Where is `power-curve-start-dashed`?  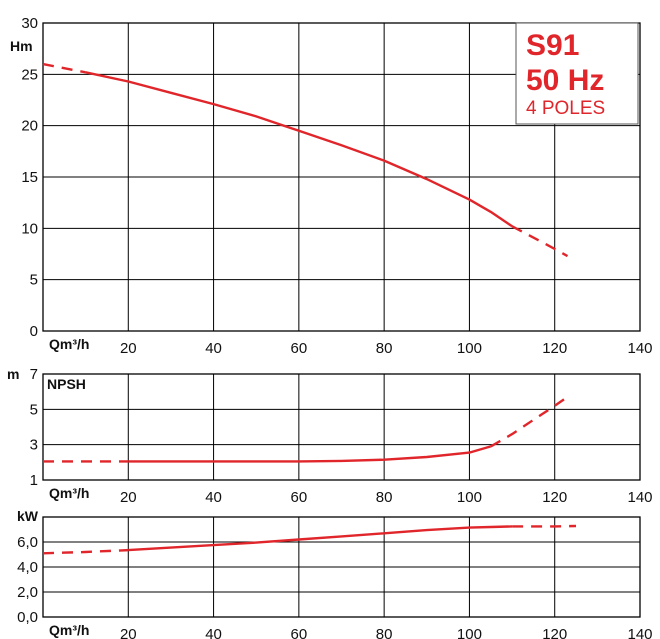 power-curve-start-dashed is located at coordinates (85, 551).